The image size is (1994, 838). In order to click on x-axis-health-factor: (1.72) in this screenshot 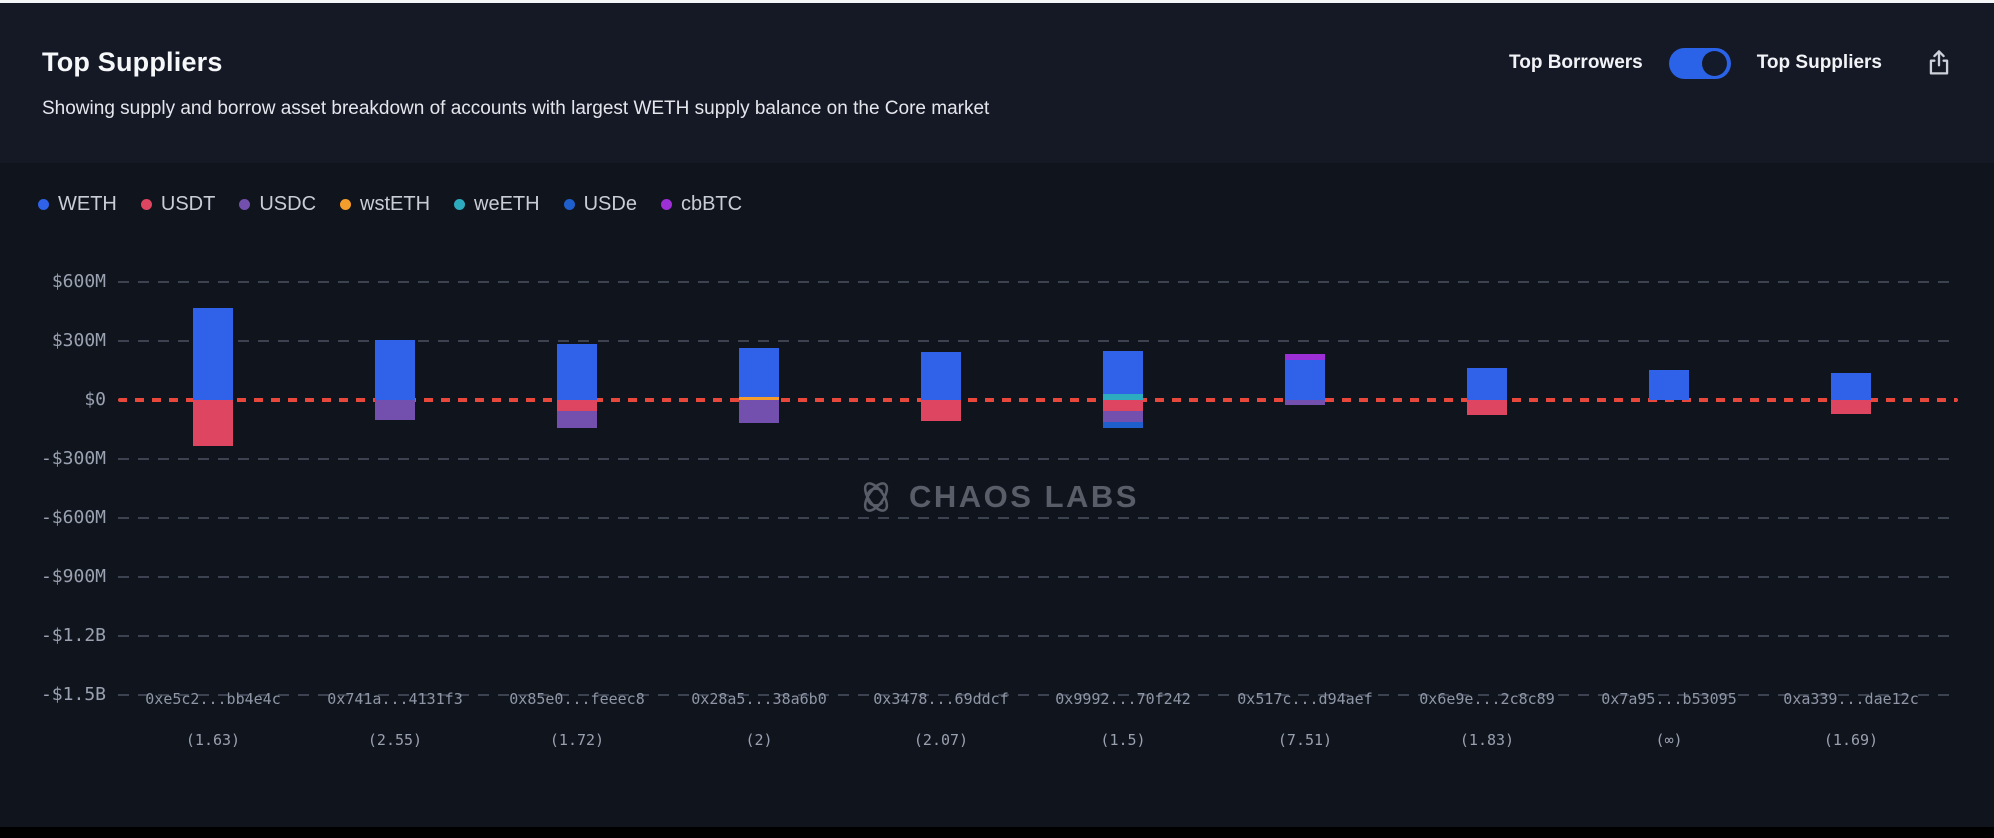, I will do `click(577, 740)`.